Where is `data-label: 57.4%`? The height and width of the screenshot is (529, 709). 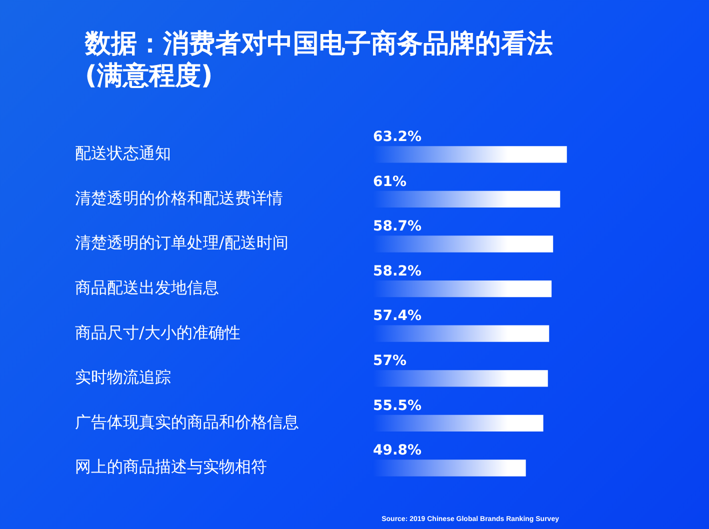
data-label: 57.4% is located at coordinates (397, 316).